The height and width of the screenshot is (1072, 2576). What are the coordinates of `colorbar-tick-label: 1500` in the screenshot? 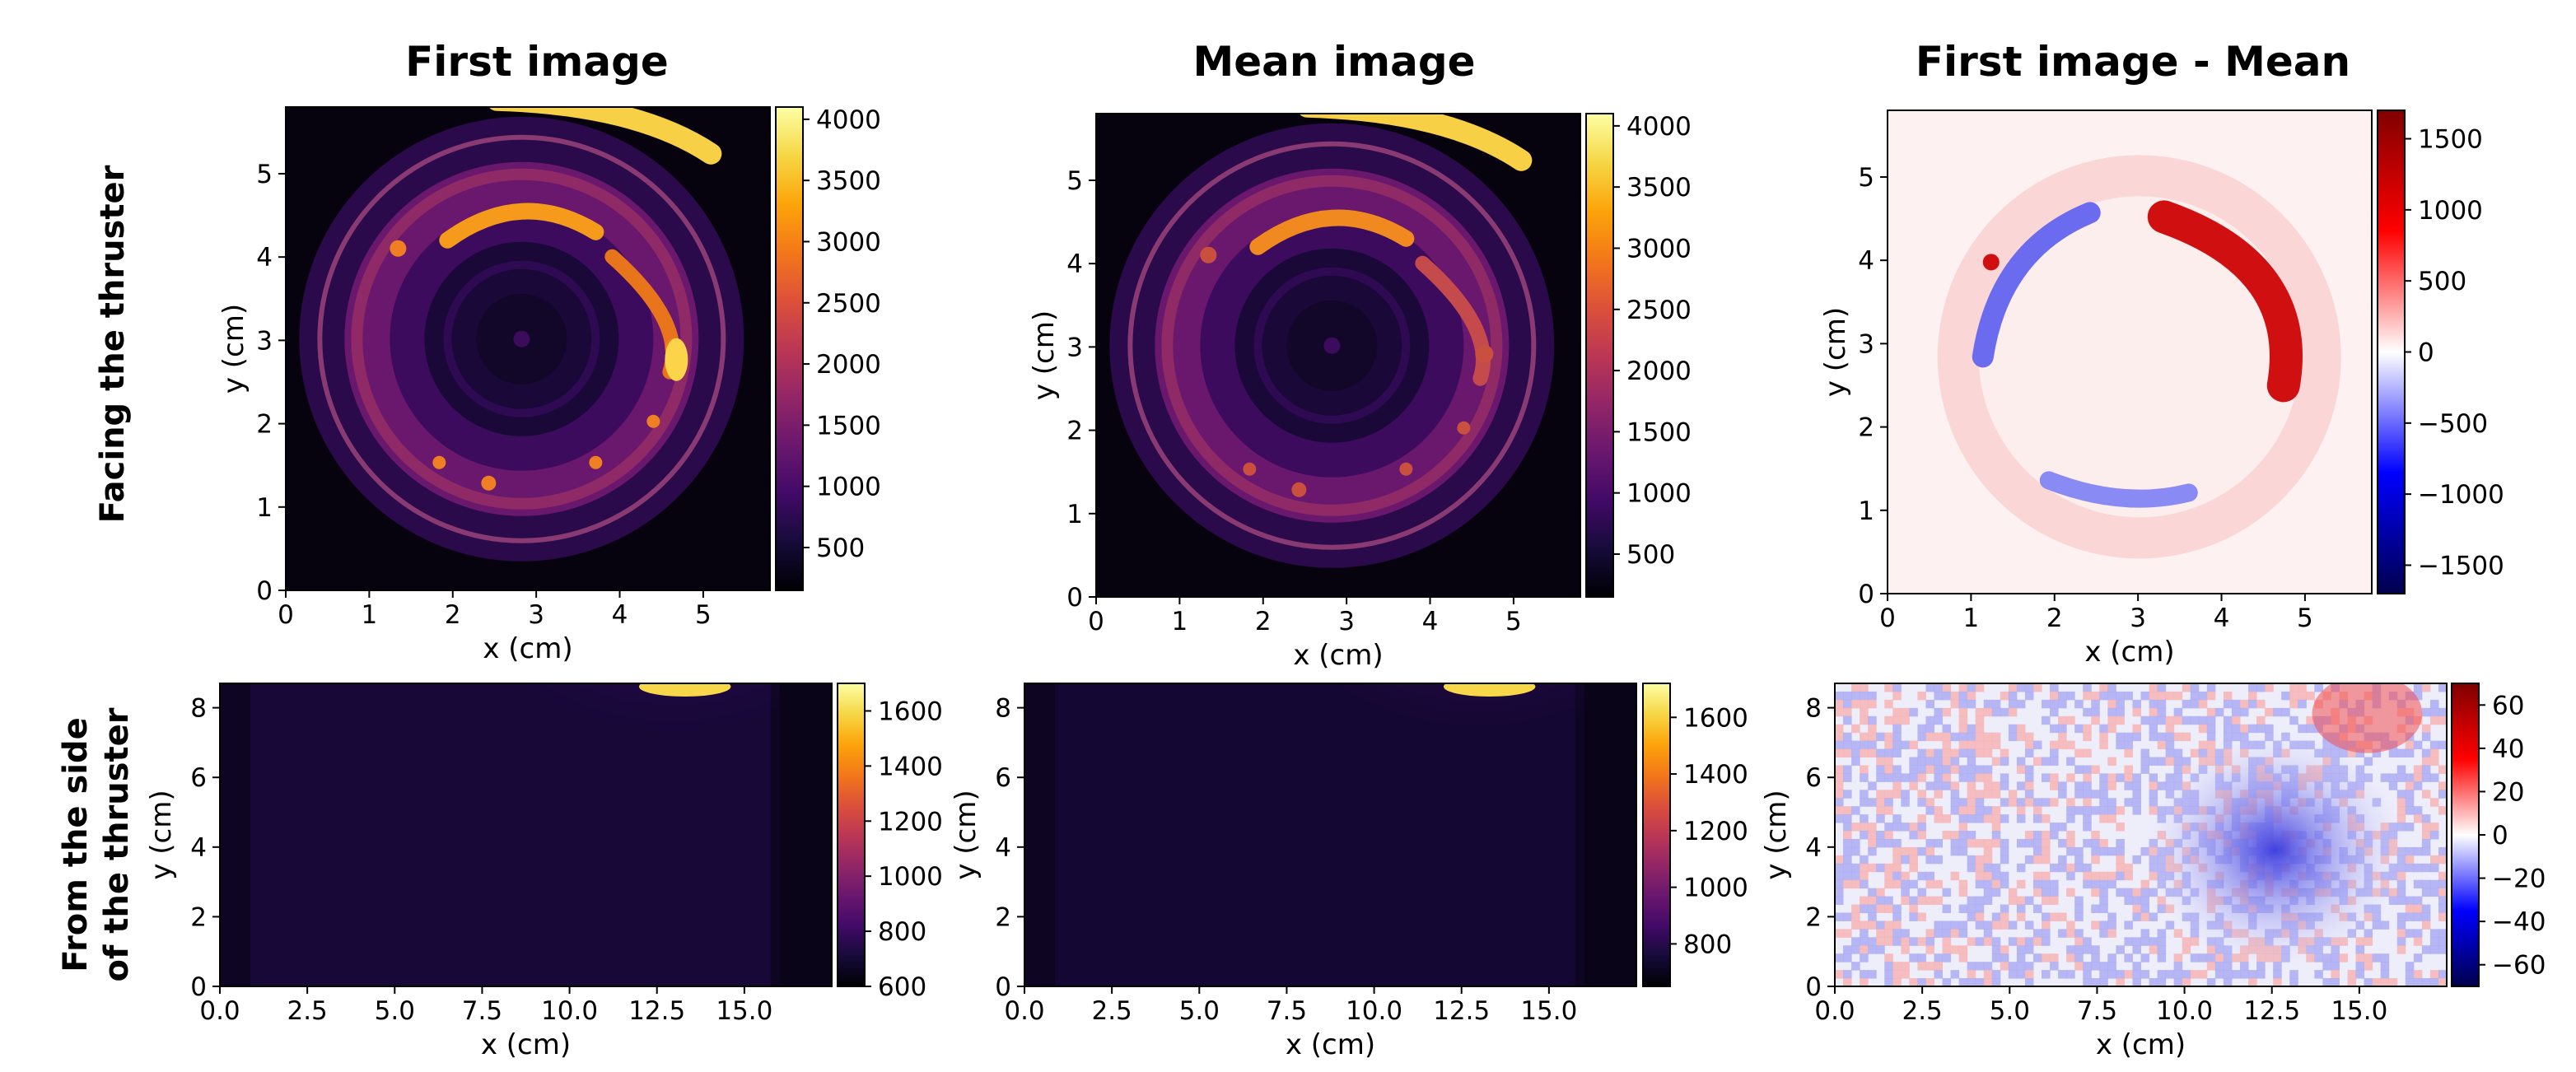 It's located at (848, 425).